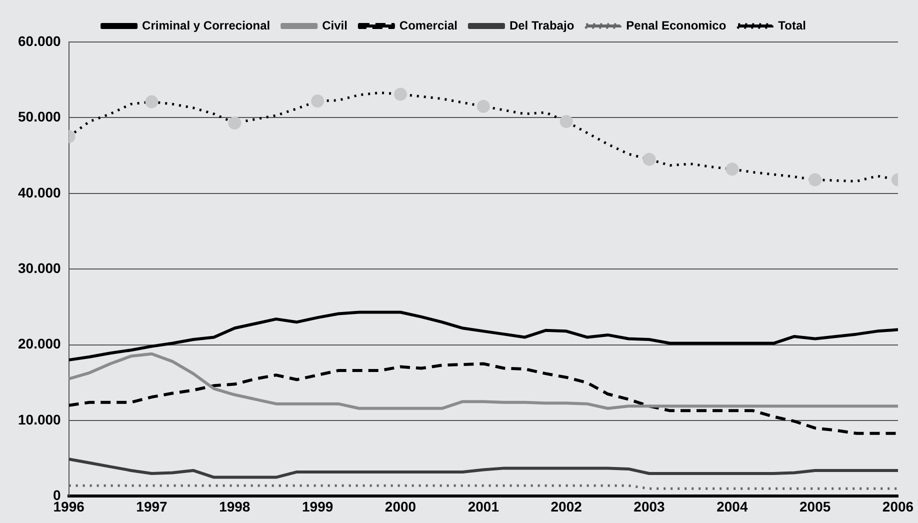 The height and width of the screenshot is (523, 918). I want to click on legend-label: Total, so click(792, 25).